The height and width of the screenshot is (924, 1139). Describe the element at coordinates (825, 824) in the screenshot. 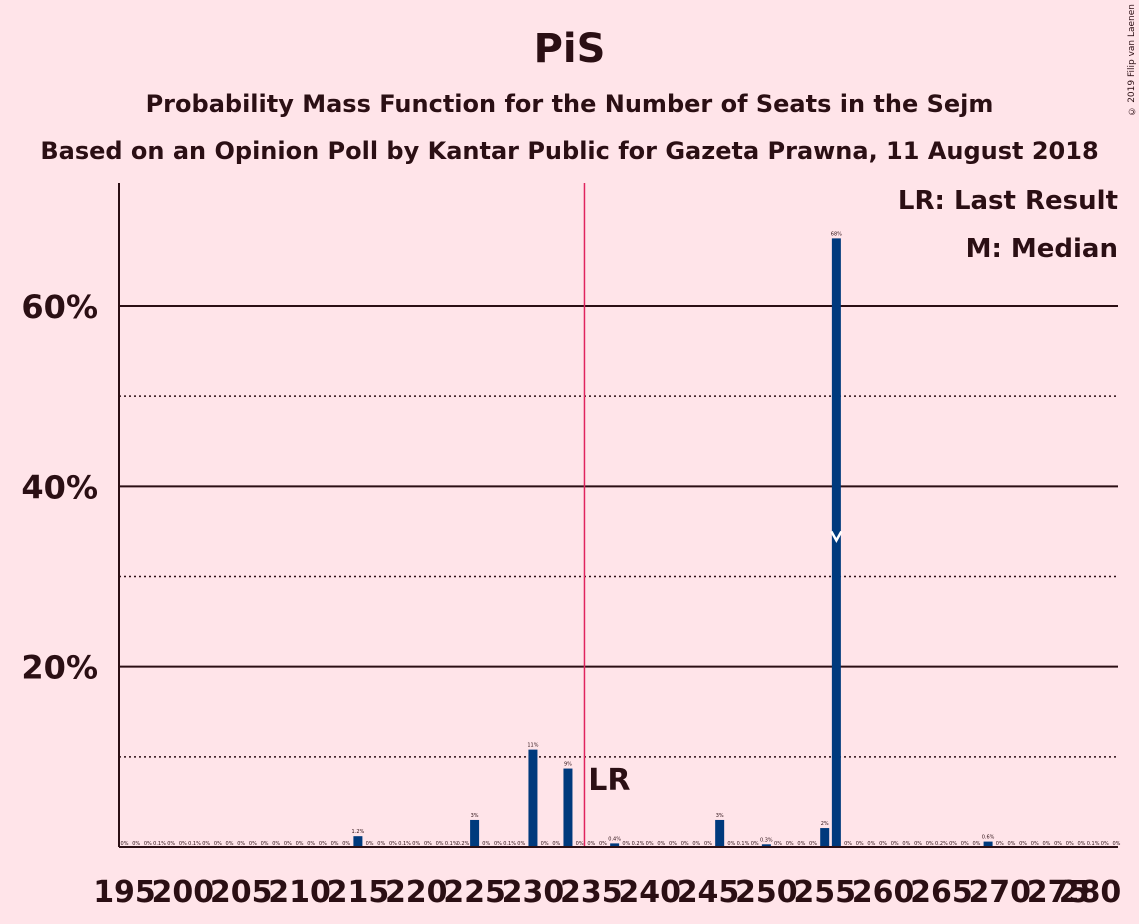

I see `bar-label-seat-255: 2%` at that location.